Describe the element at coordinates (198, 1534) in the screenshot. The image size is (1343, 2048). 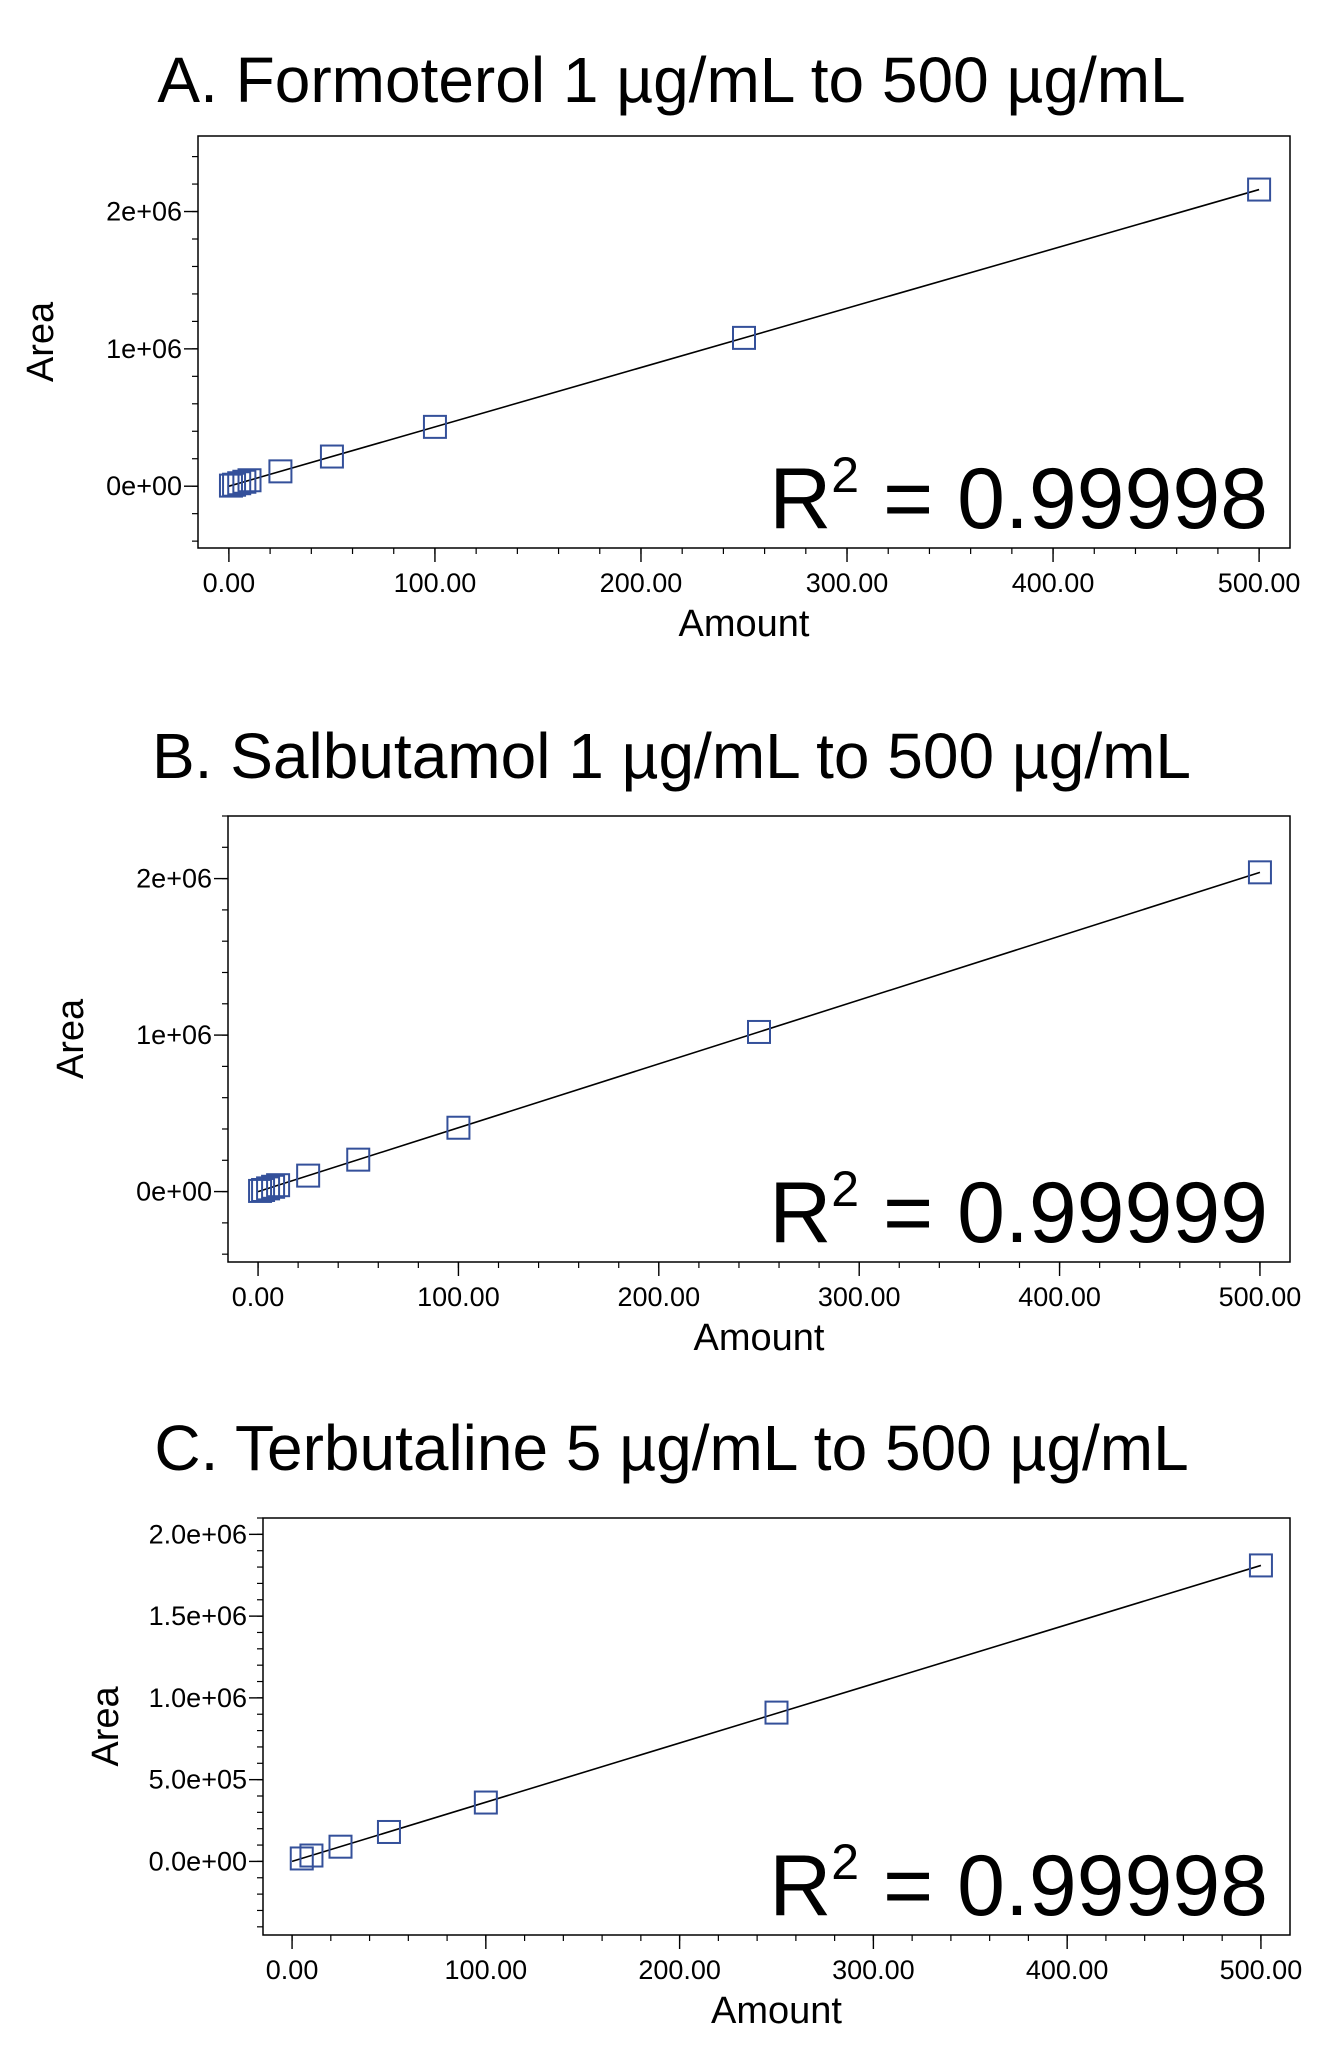
I see `y-tick-label: 2.0e+06` at that location.